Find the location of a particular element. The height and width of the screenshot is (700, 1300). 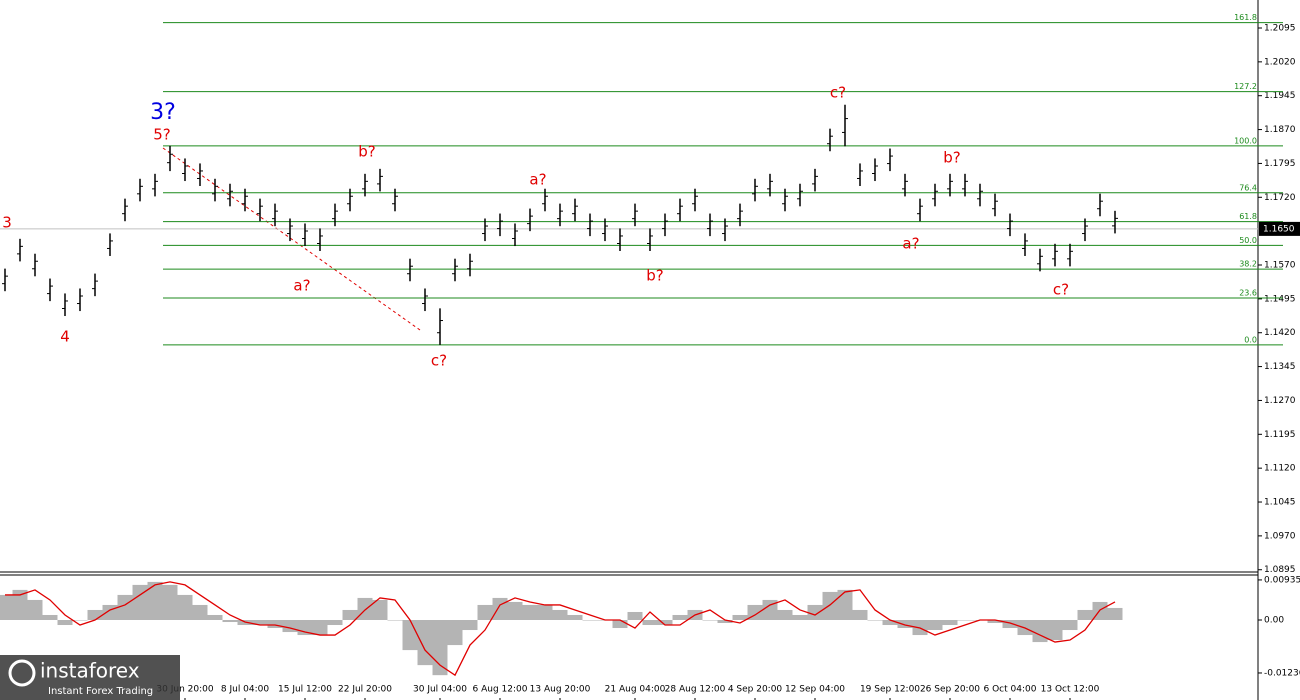

y-tick-label: 1.1345 is located at coordinates (1280, 367).